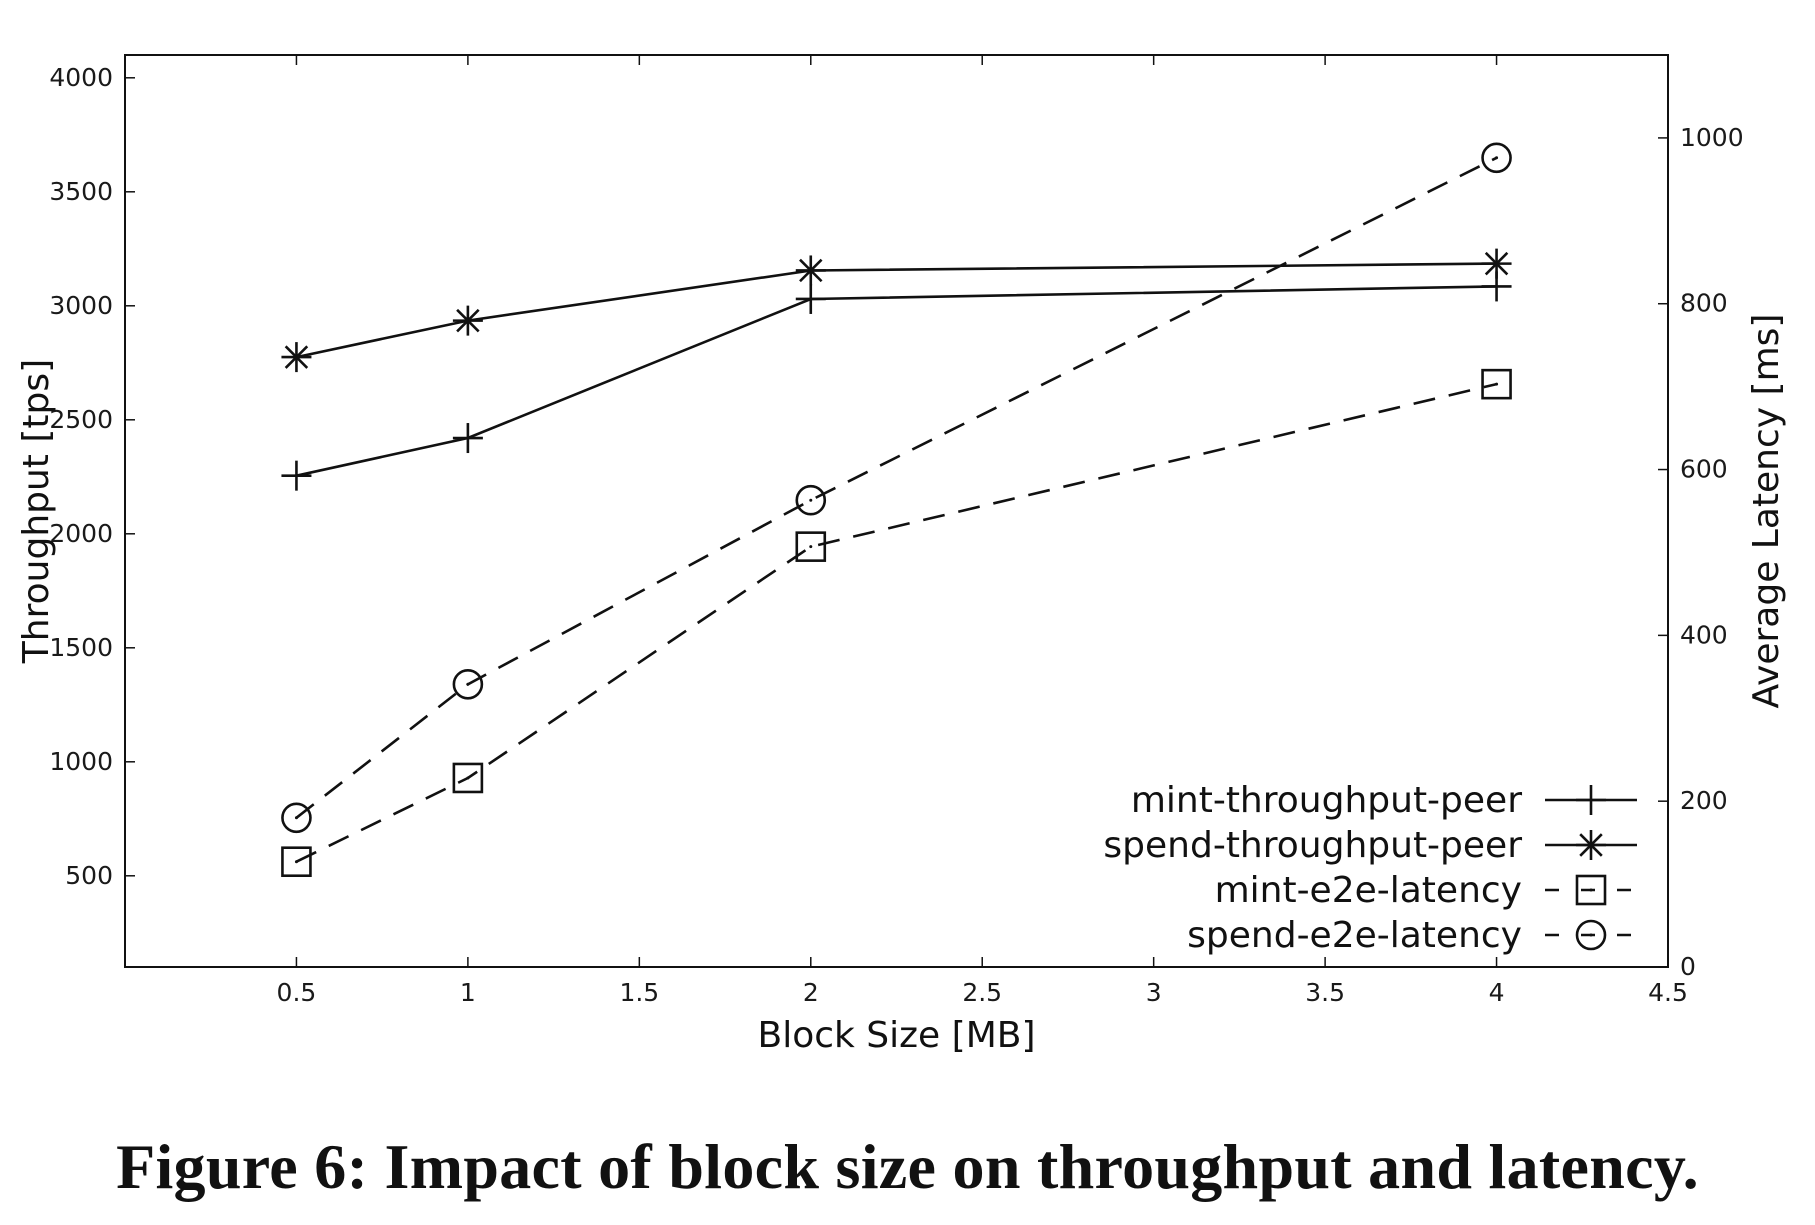  What do you see at coordinates (1668, 992) in the screenshot?
I see `x-tick-label: 4.5` at bounding box center [1668, 992].